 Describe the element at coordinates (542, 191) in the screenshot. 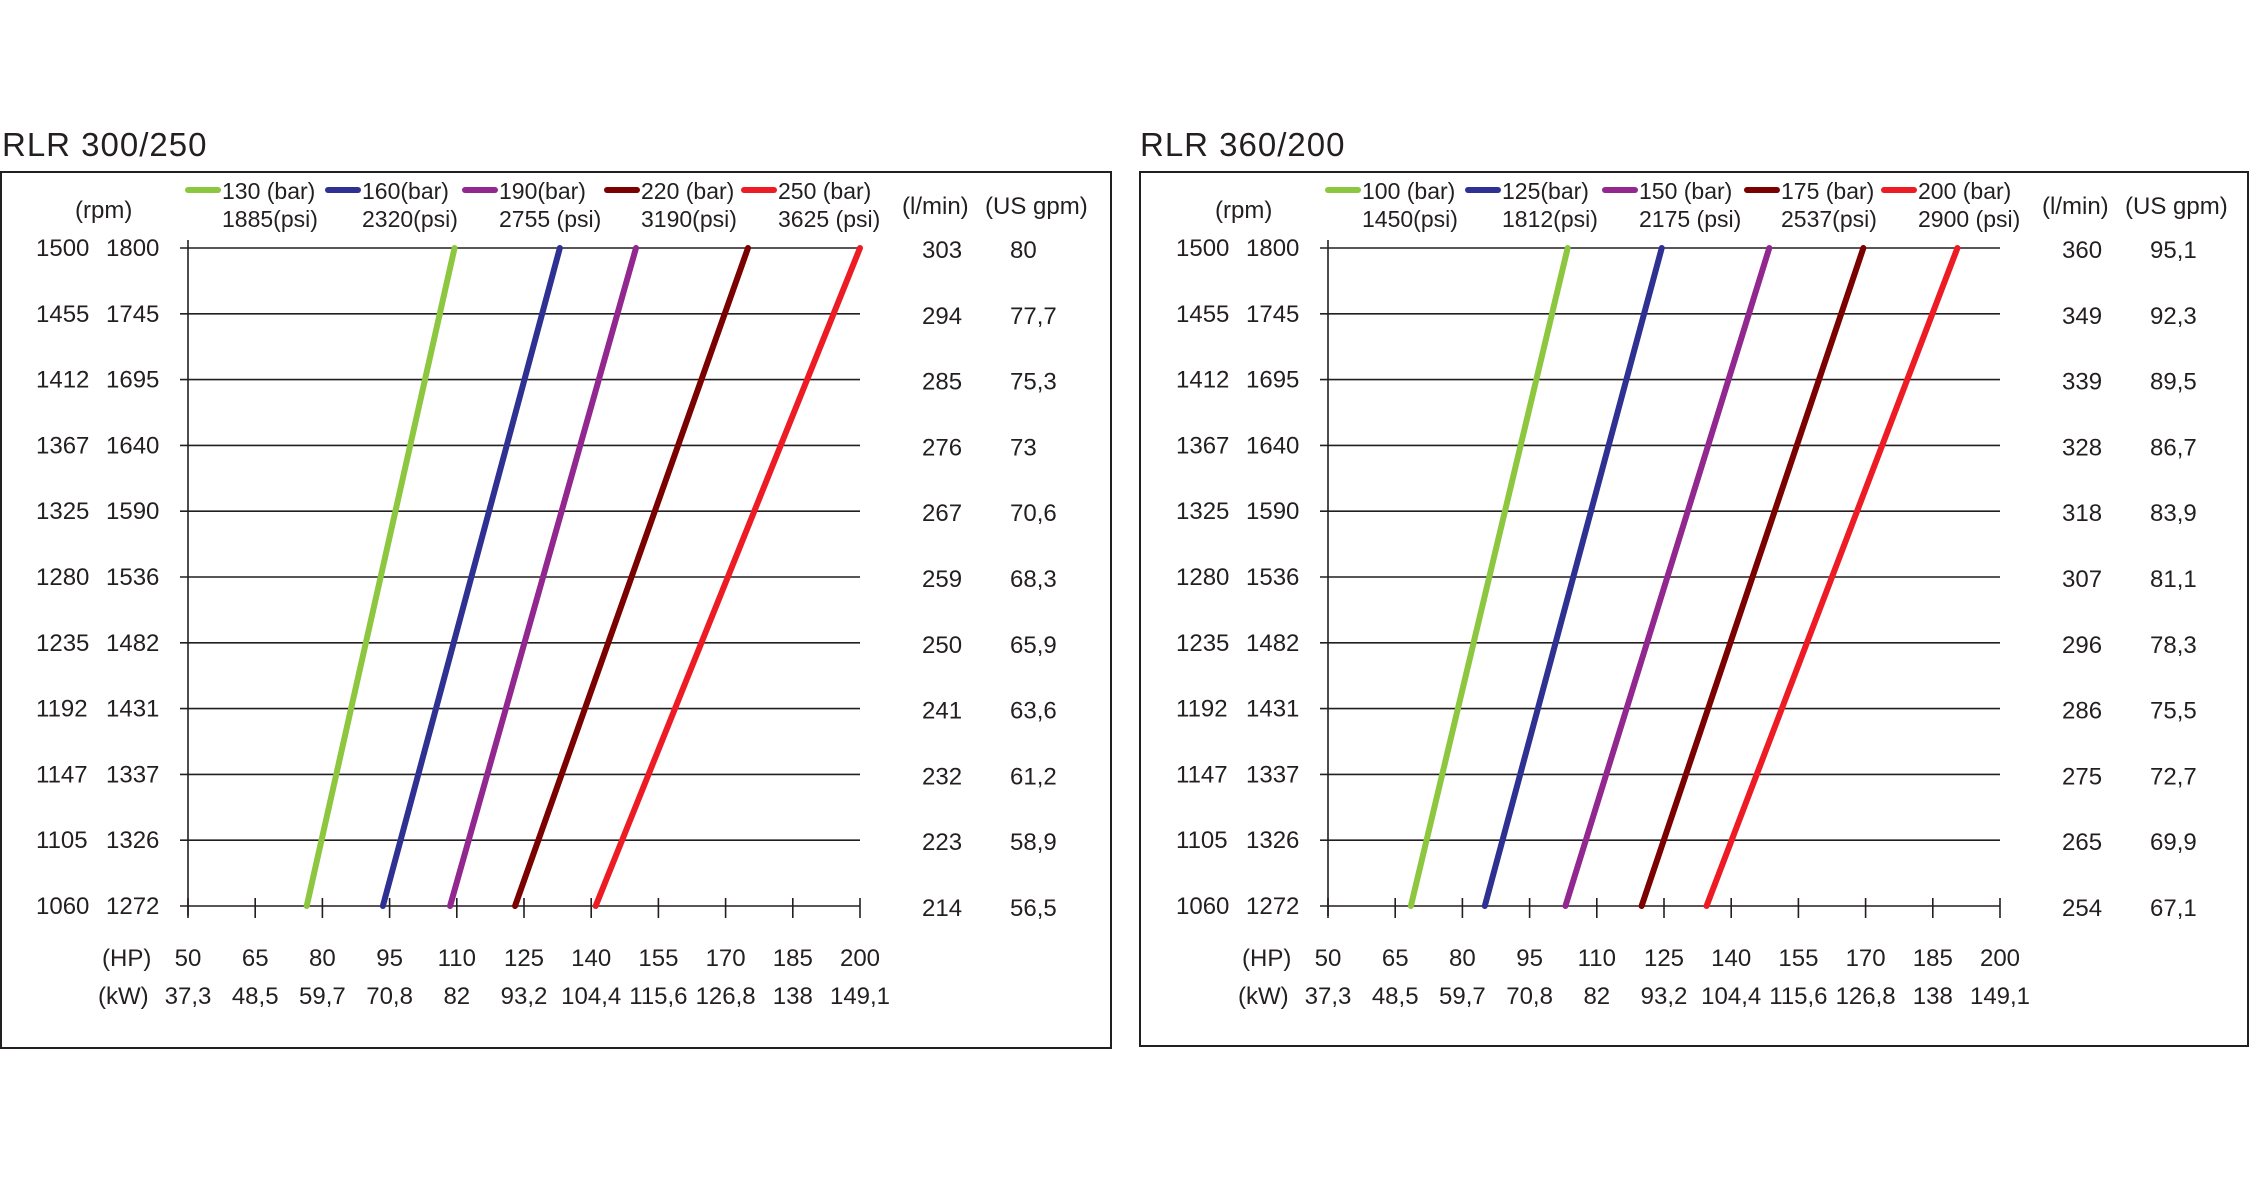

I see `legend-bar-label: 190(bar)` at that location.